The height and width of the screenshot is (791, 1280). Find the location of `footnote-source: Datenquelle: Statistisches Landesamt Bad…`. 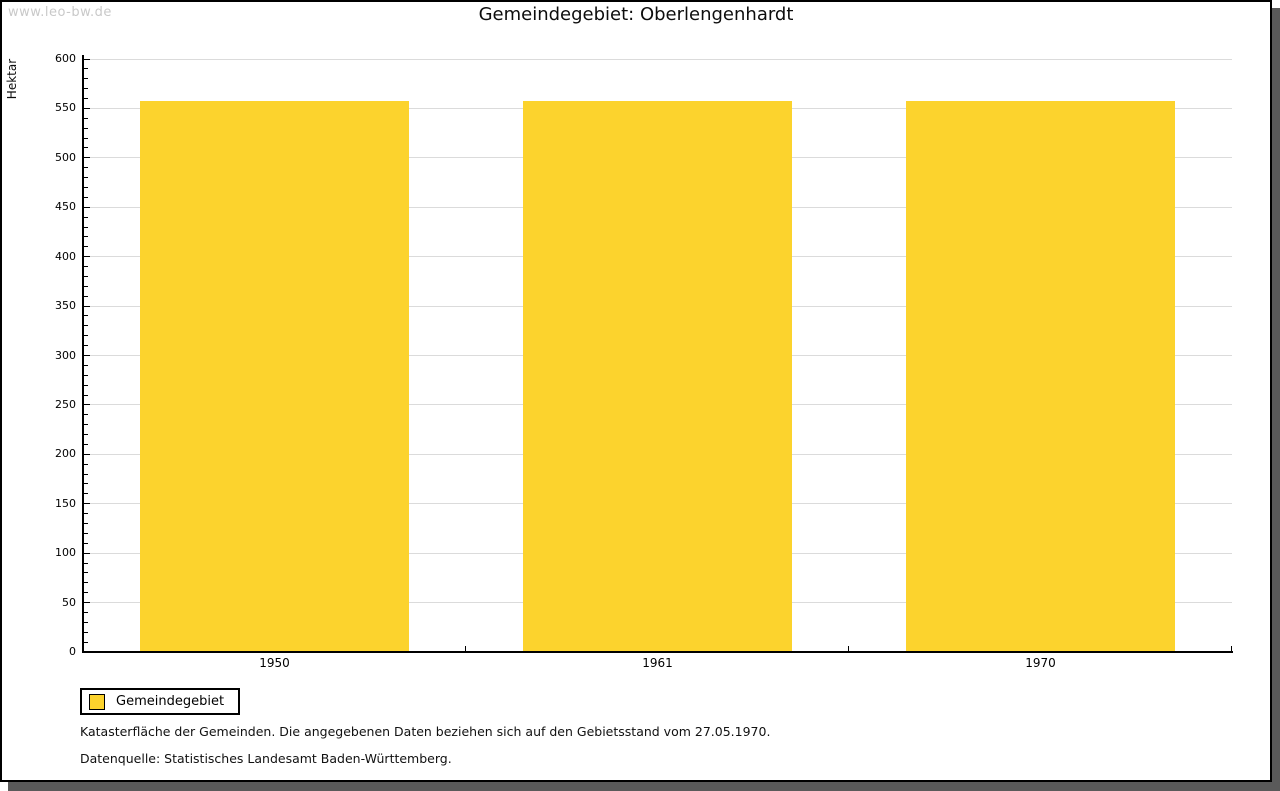

footnote-source: Datenquelle: Statistisches Landesamt Bad… is located at coordinates (266, 758).